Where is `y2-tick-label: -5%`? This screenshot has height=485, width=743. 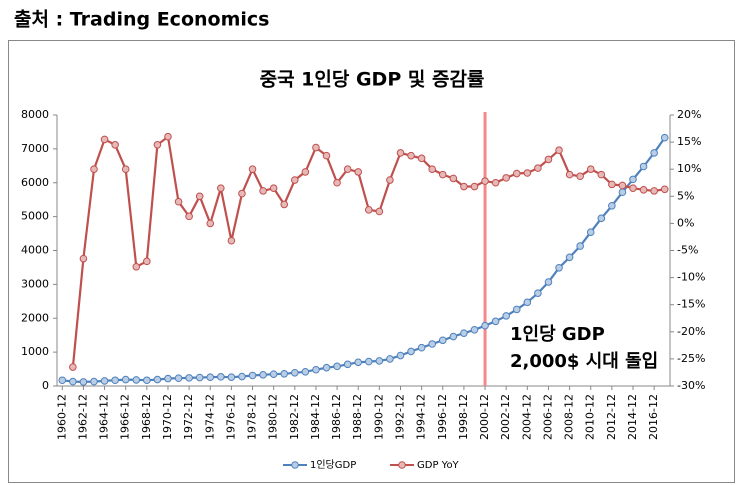
y2-tick-label: -5% is located at coordinates (687, 250).